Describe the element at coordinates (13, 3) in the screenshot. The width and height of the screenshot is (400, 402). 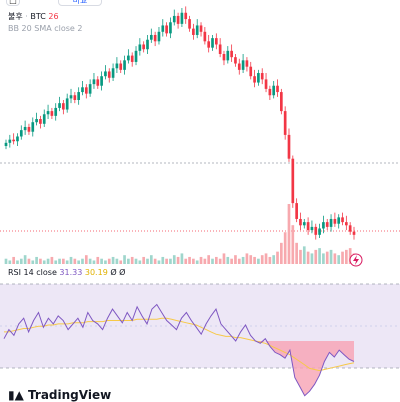
I see `chart-settings-button: □` at that location.